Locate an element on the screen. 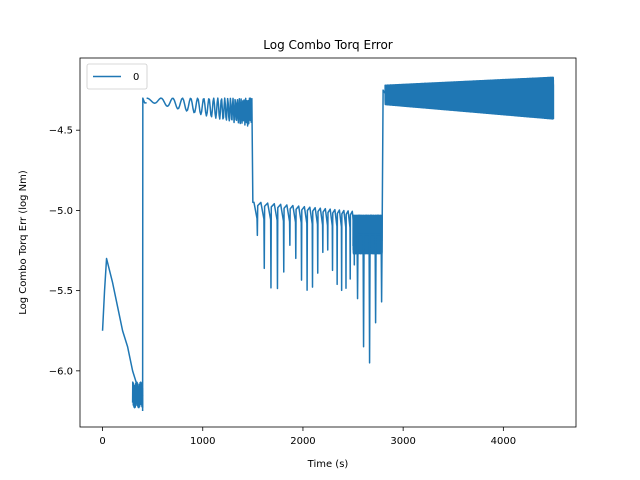 This screenshot has height=480, width=640. chart-title: Log Combo Torq Error is located at coordinates (328, 45).